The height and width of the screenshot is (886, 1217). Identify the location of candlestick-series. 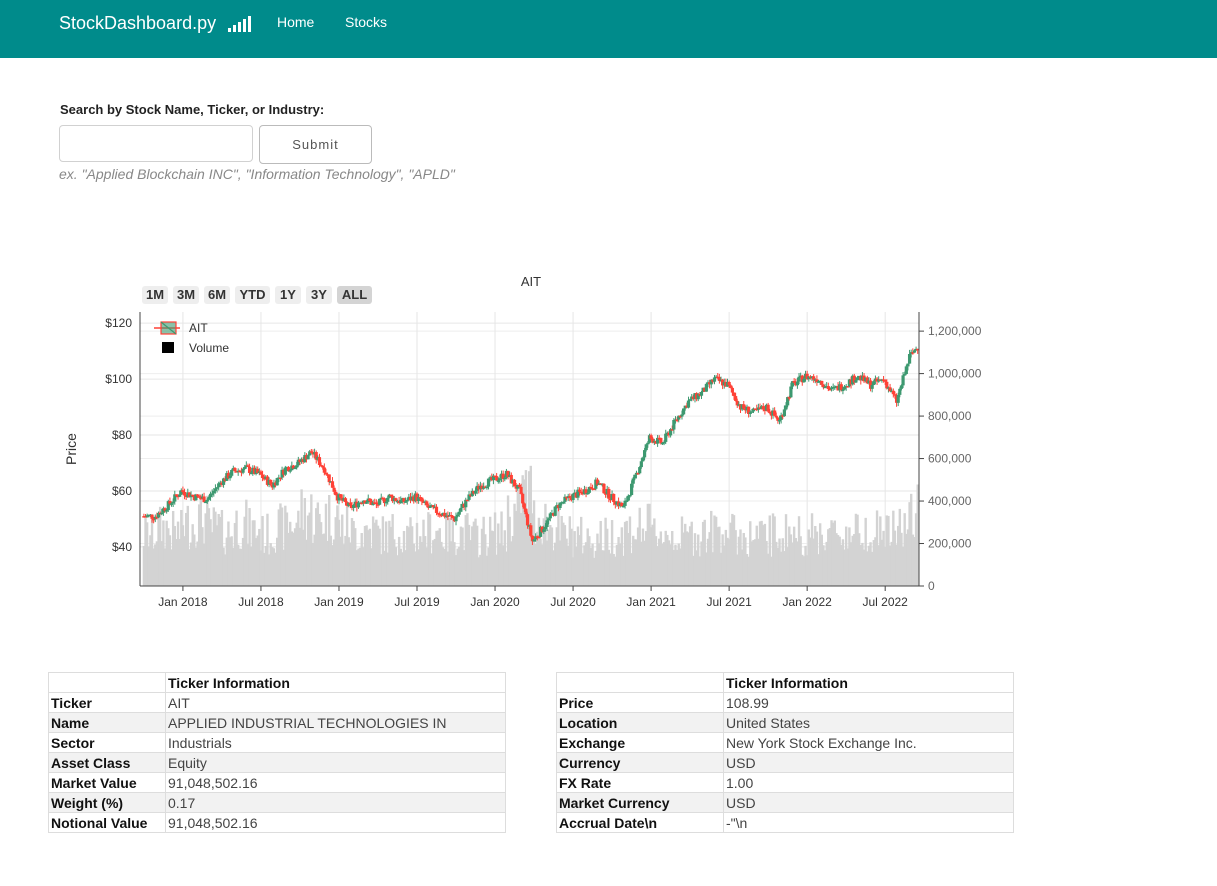
(531, 446).